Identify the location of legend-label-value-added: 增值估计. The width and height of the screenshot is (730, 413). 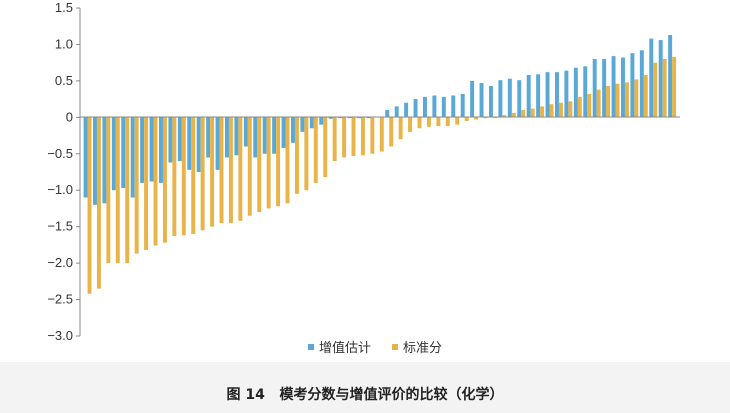
(345, 348).